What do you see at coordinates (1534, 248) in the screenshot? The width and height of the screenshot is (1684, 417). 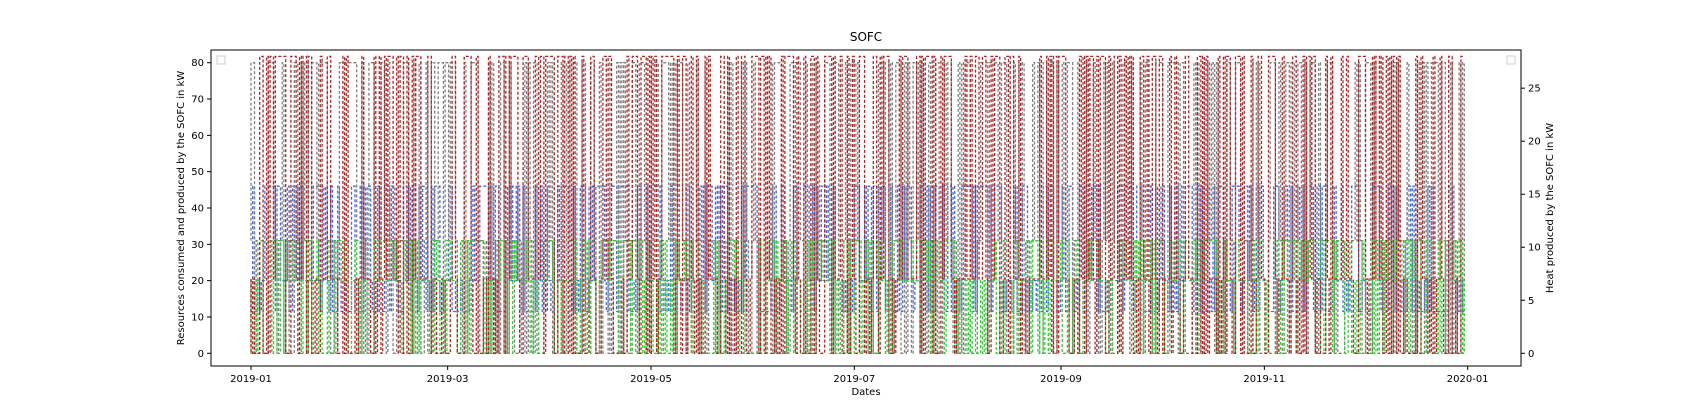 I see `y-right-tick-label: 10` at bounding box center [1534, 248].